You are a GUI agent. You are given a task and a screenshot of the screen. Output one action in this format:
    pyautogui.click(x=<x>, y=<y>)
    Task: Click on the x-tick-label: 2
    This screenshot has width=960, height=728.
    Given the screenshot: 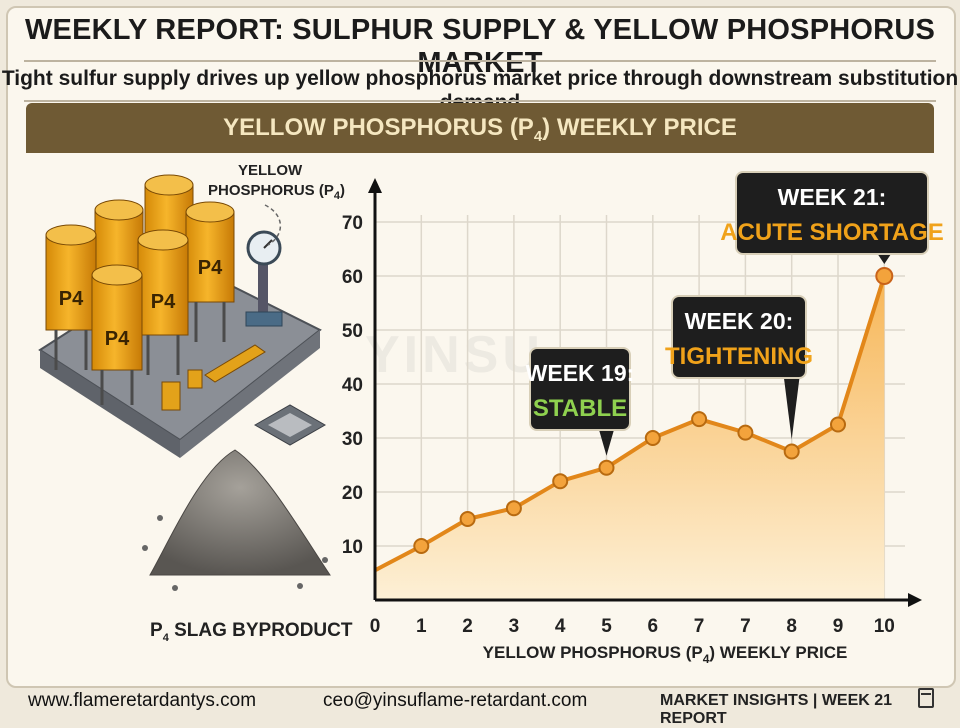 What is the action you would take?
    pyautogui.click(x=467, y=626)
    